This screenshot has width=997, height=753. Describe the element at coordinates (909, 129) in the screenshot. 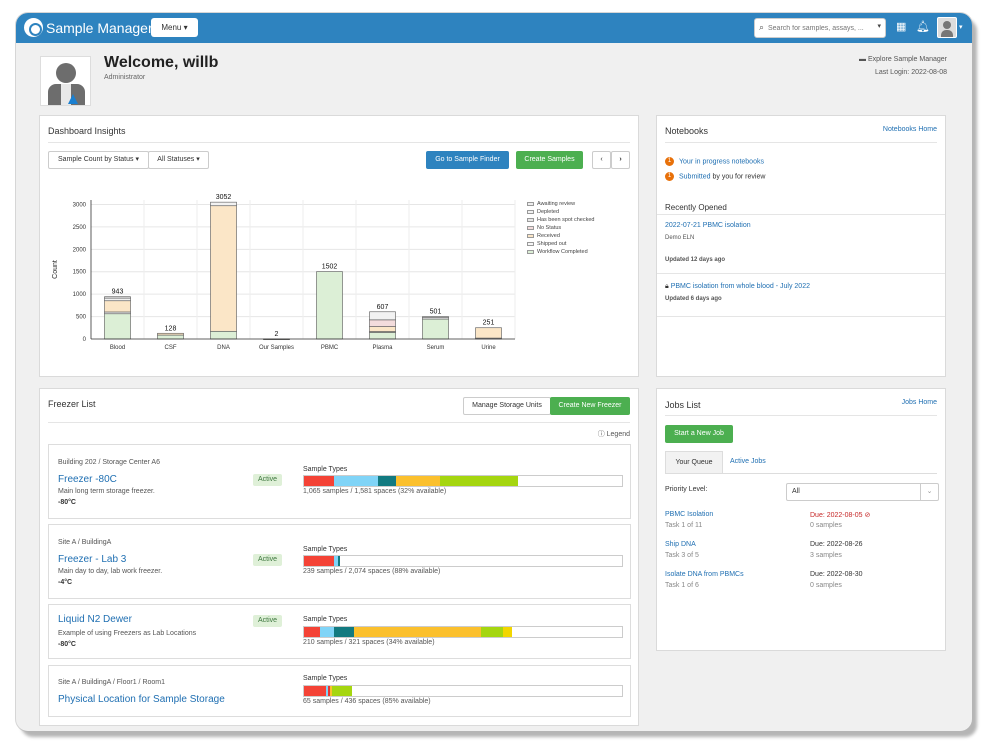

I see `notebooks-home-link: Notebooks Home` at that location.